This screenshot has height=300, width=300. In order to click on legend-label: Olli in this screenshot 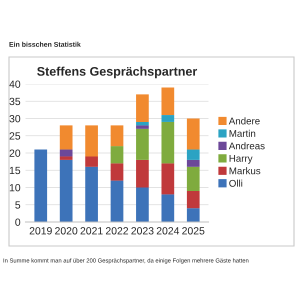, I will do `click(235, 183)`.